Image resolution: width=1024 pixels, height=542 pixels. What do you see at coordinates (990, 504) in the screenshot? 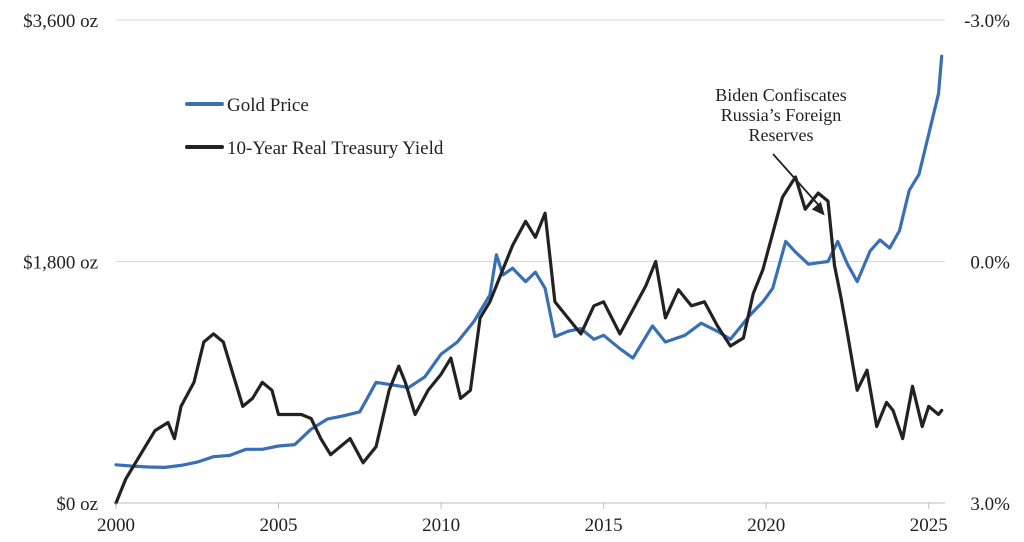
I see `right-tick-label: 3.0%` at bounding box center [990, 504].